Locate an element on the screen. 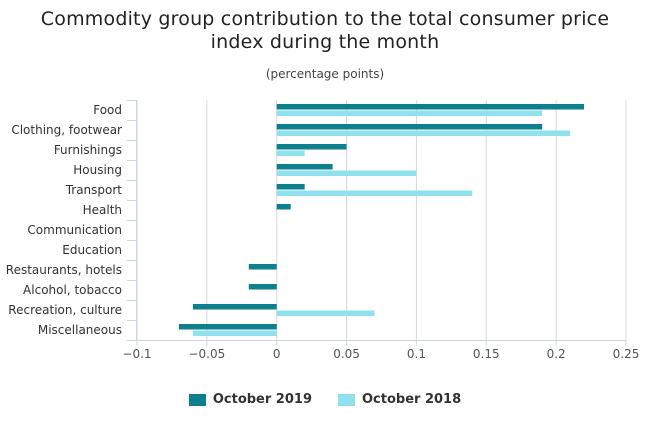 The height and width of the screenshot is (433, 650). category-label-0: Food is located at coordinates (107, 110).